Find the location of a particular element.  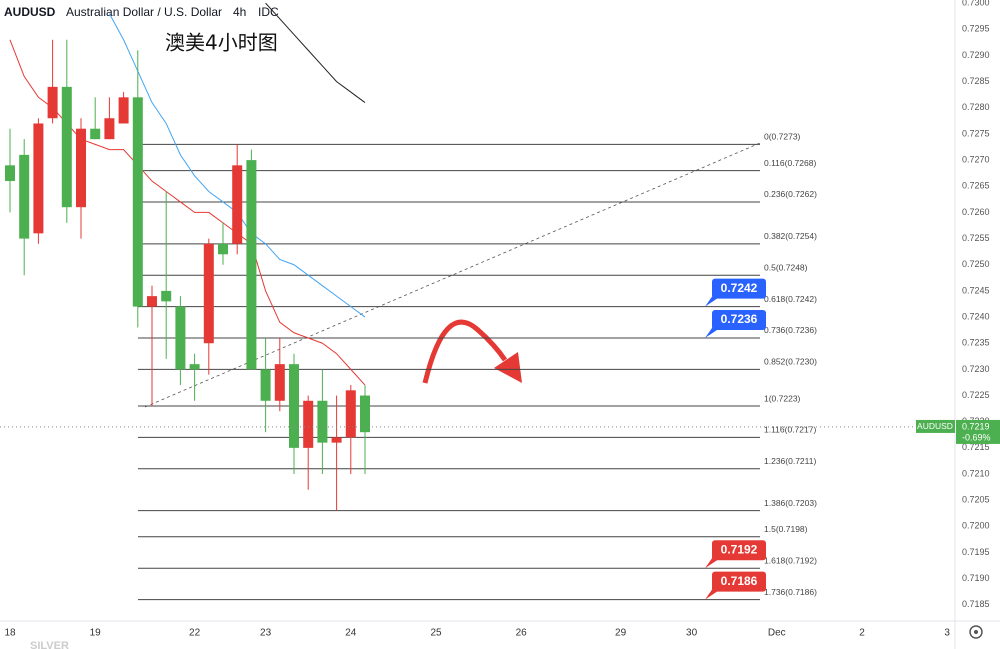

y-tick-label: 0.7290 is located at coordinates (976, 55).